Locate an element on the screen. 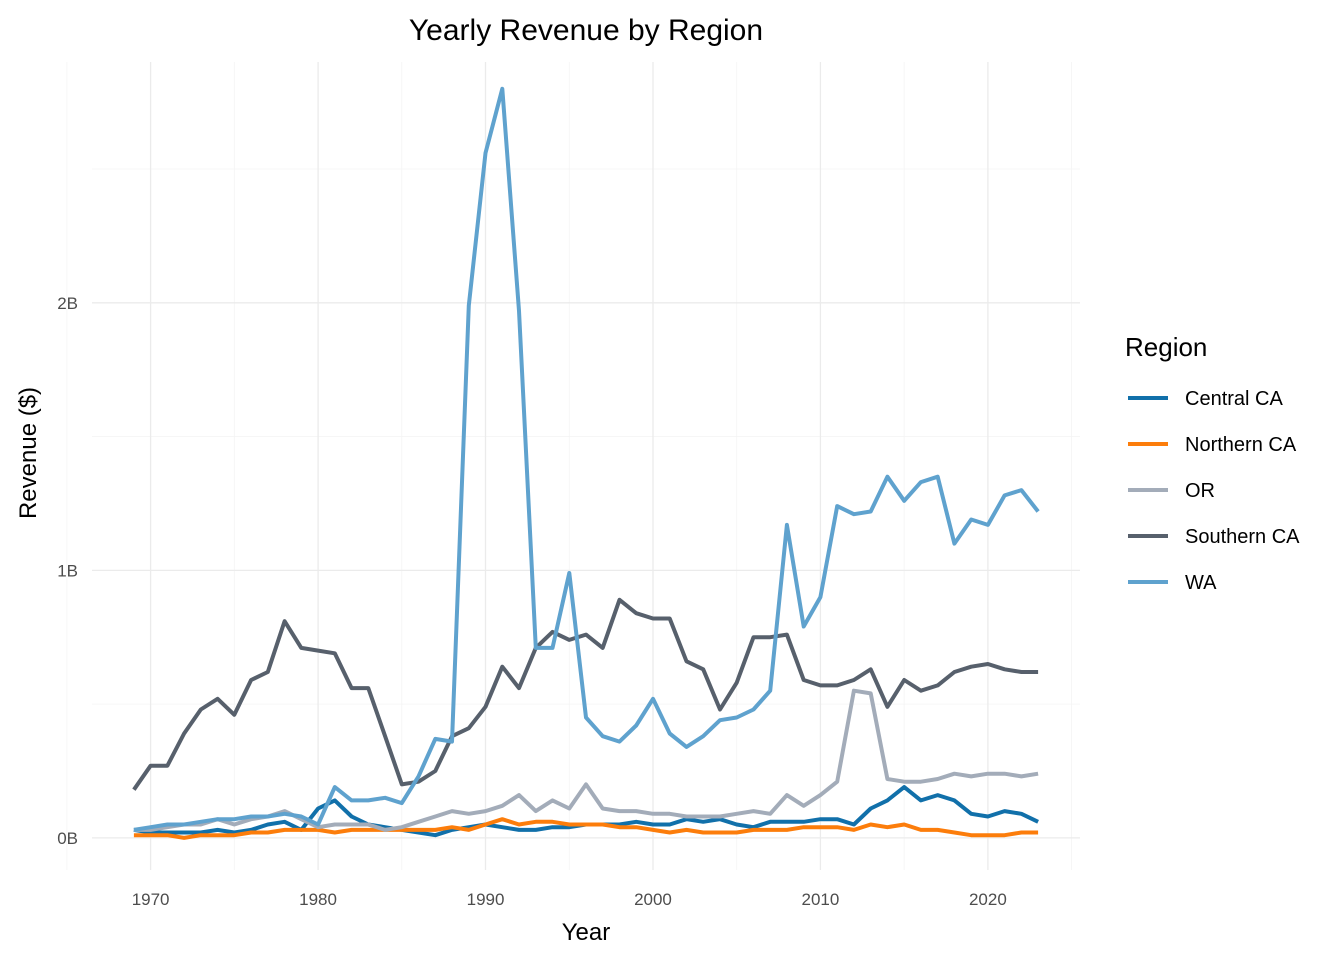 This screenshot has width=1344, height=960. chart-title: Yearly Revenue by Region is located at coordinates (586, 30).